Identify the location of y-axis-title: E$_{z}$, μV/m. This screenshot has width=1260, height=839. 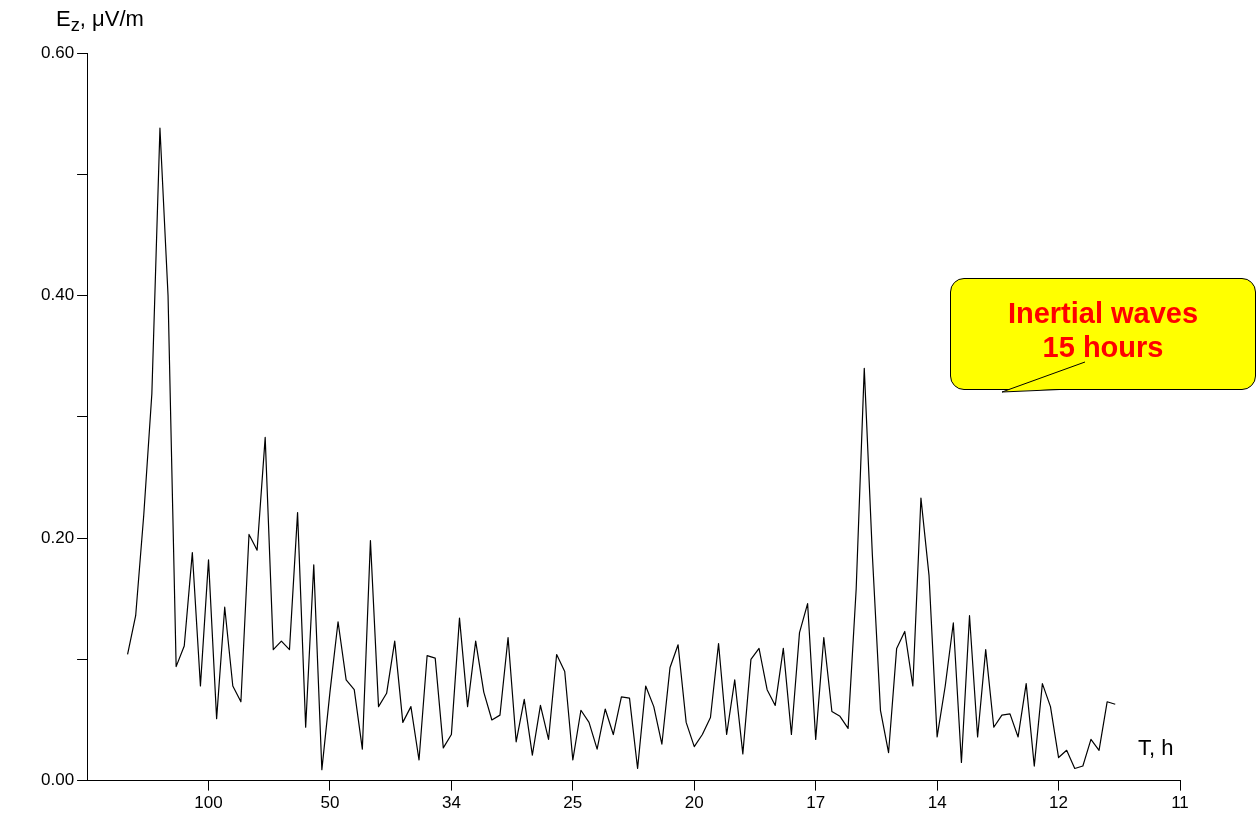
(100, 21).